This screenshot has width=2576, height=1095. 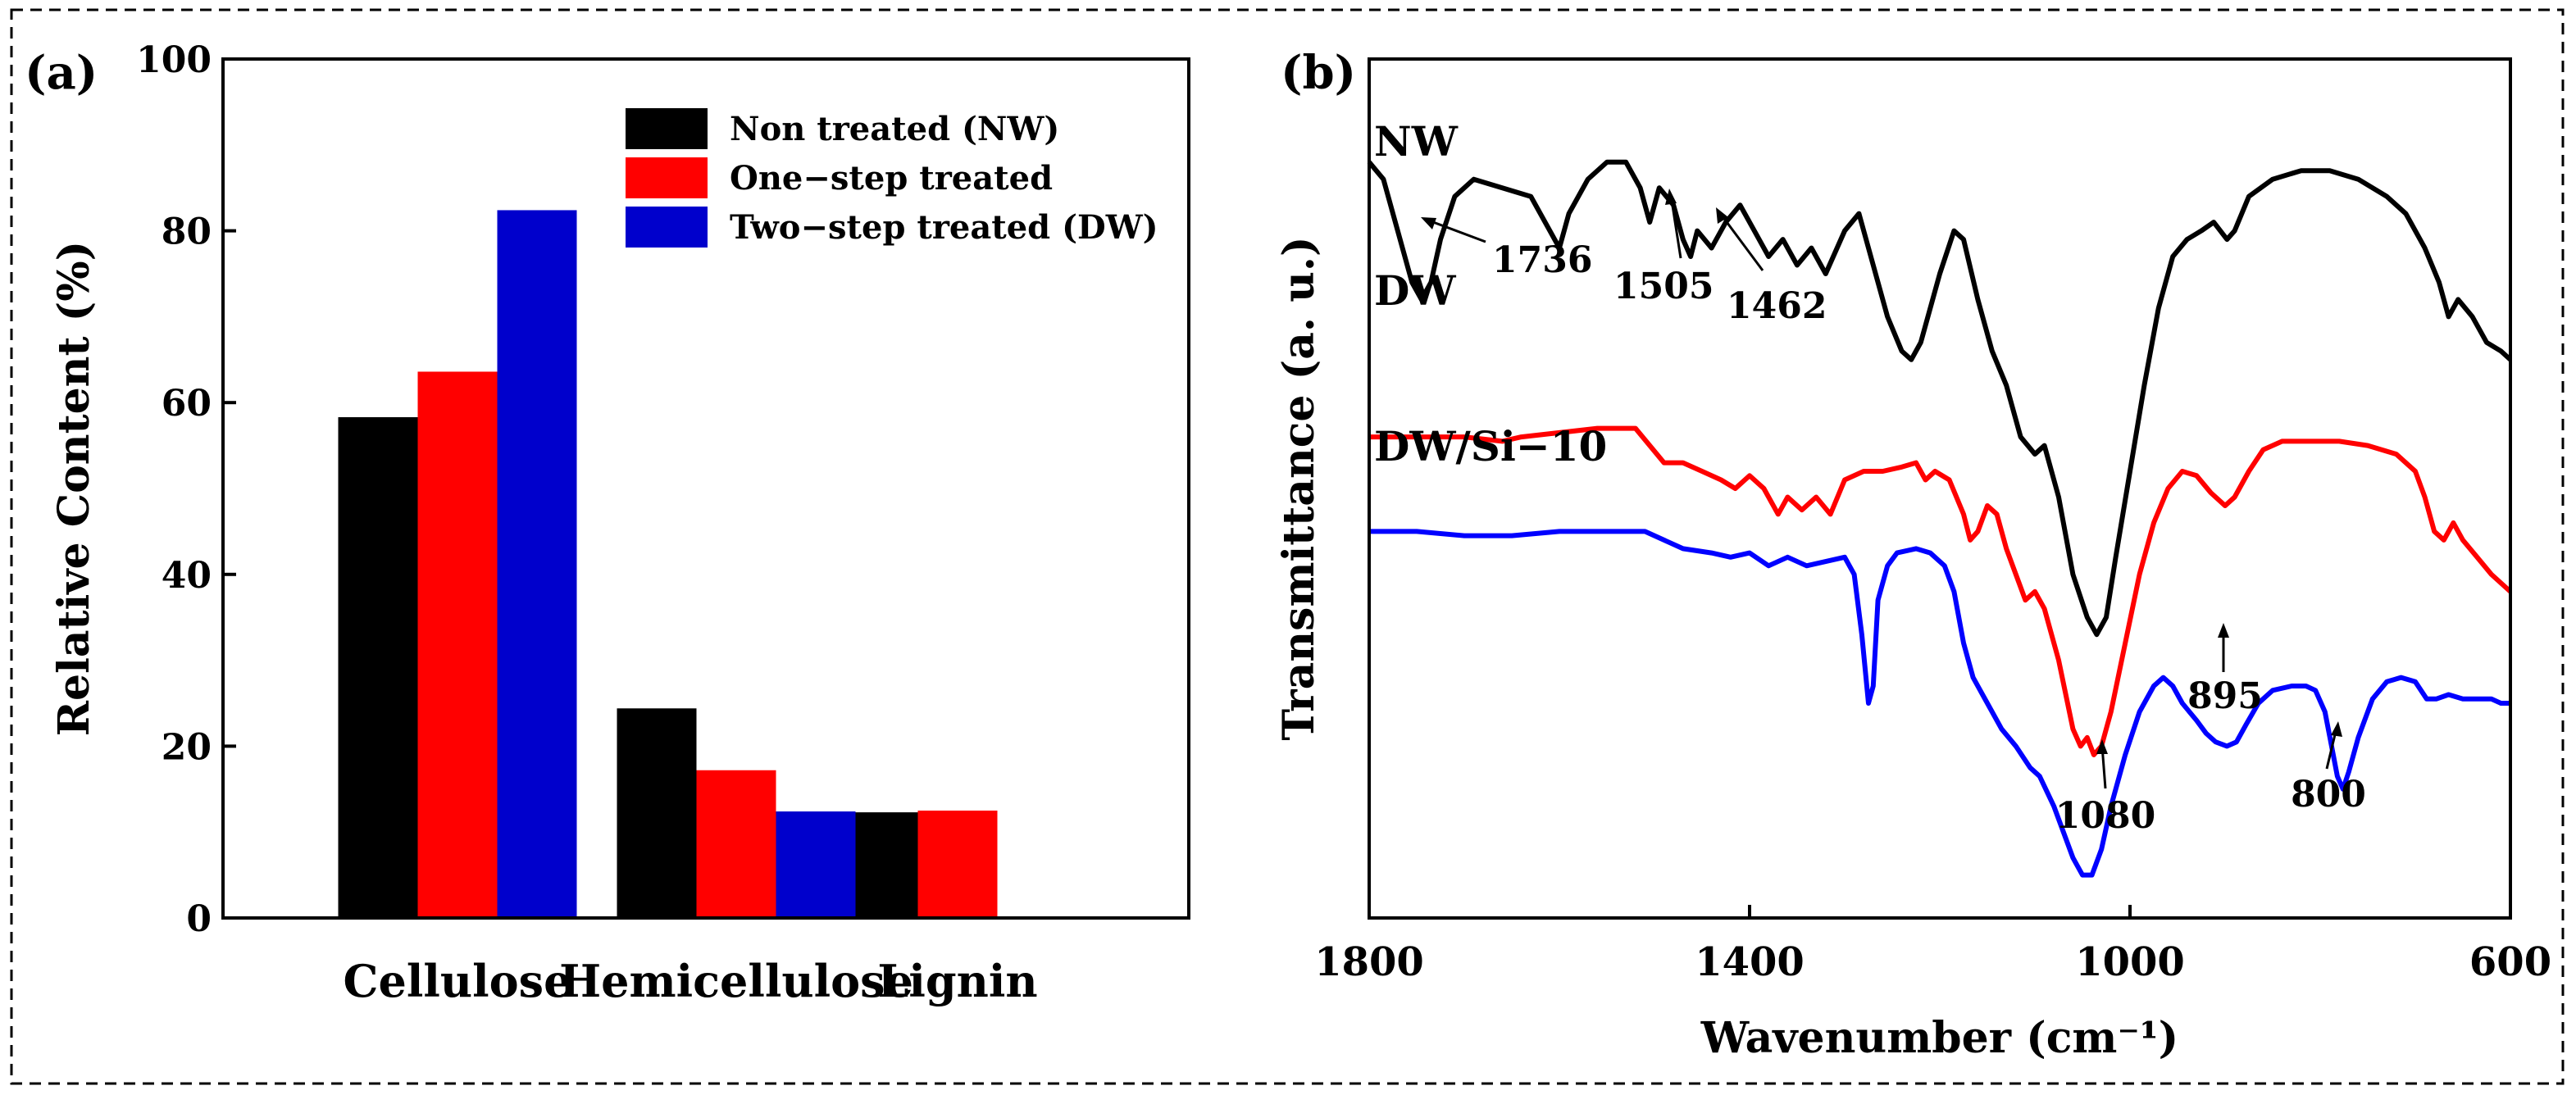 I want to click on y-tick-label-2: 40, so click(x=187, y=576).